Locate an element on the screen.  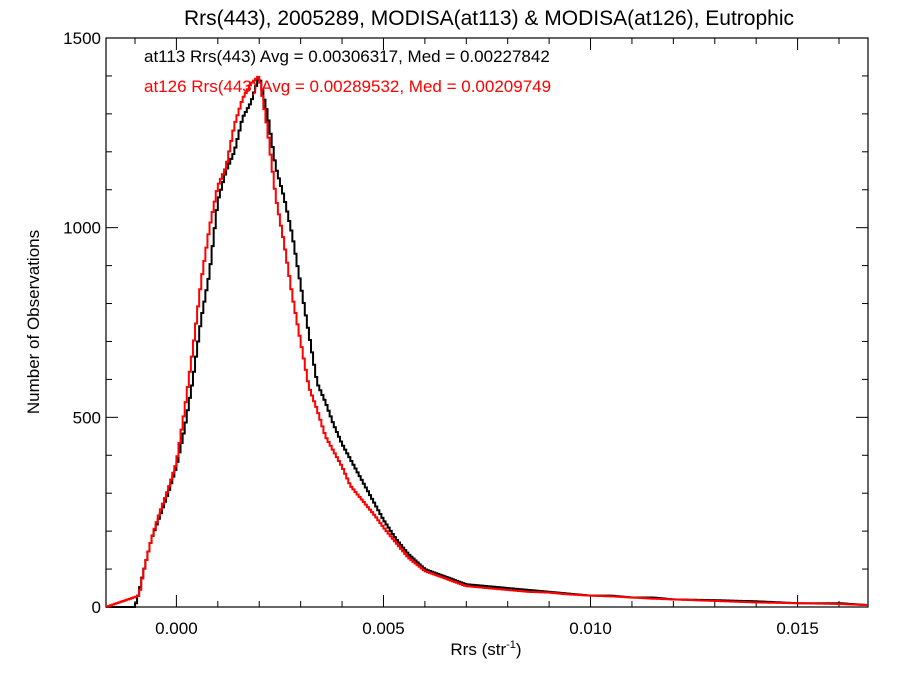
x-tick-label: 0.015 is located at coordinates (797, 628).